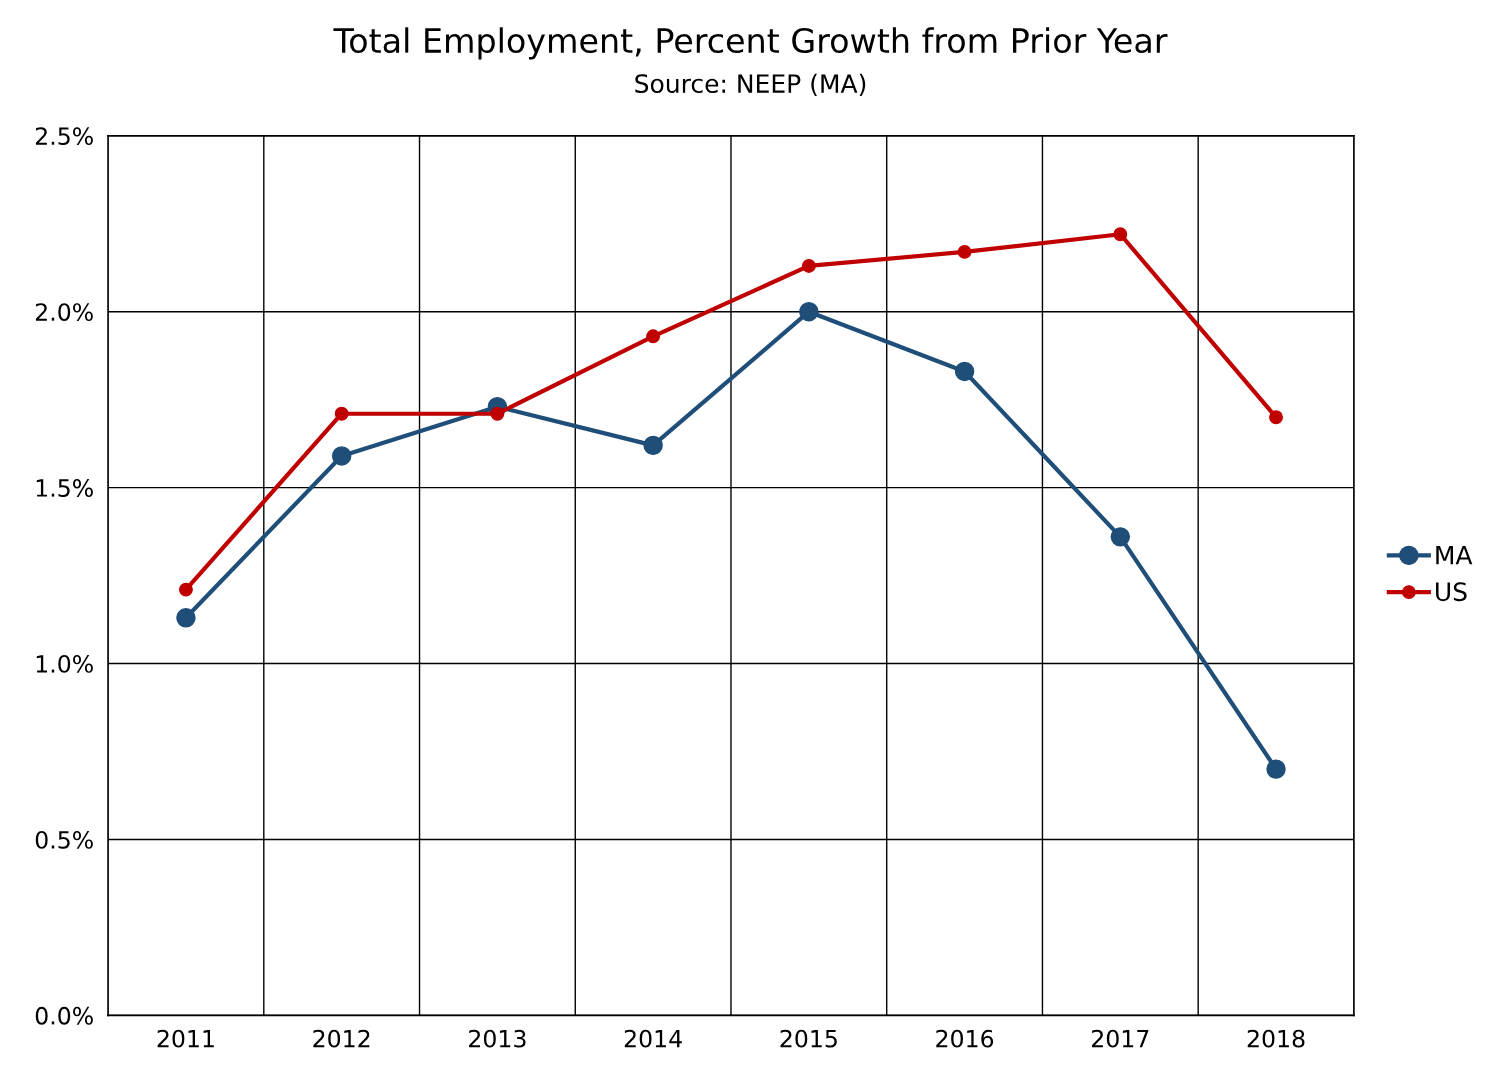 The width and height of the screenshot is (1501, 1086). What do you see at coordinates (64, 312) in the screenshot?
I see `y-tick-label: 2.0%` at bounding box center [64, 312].